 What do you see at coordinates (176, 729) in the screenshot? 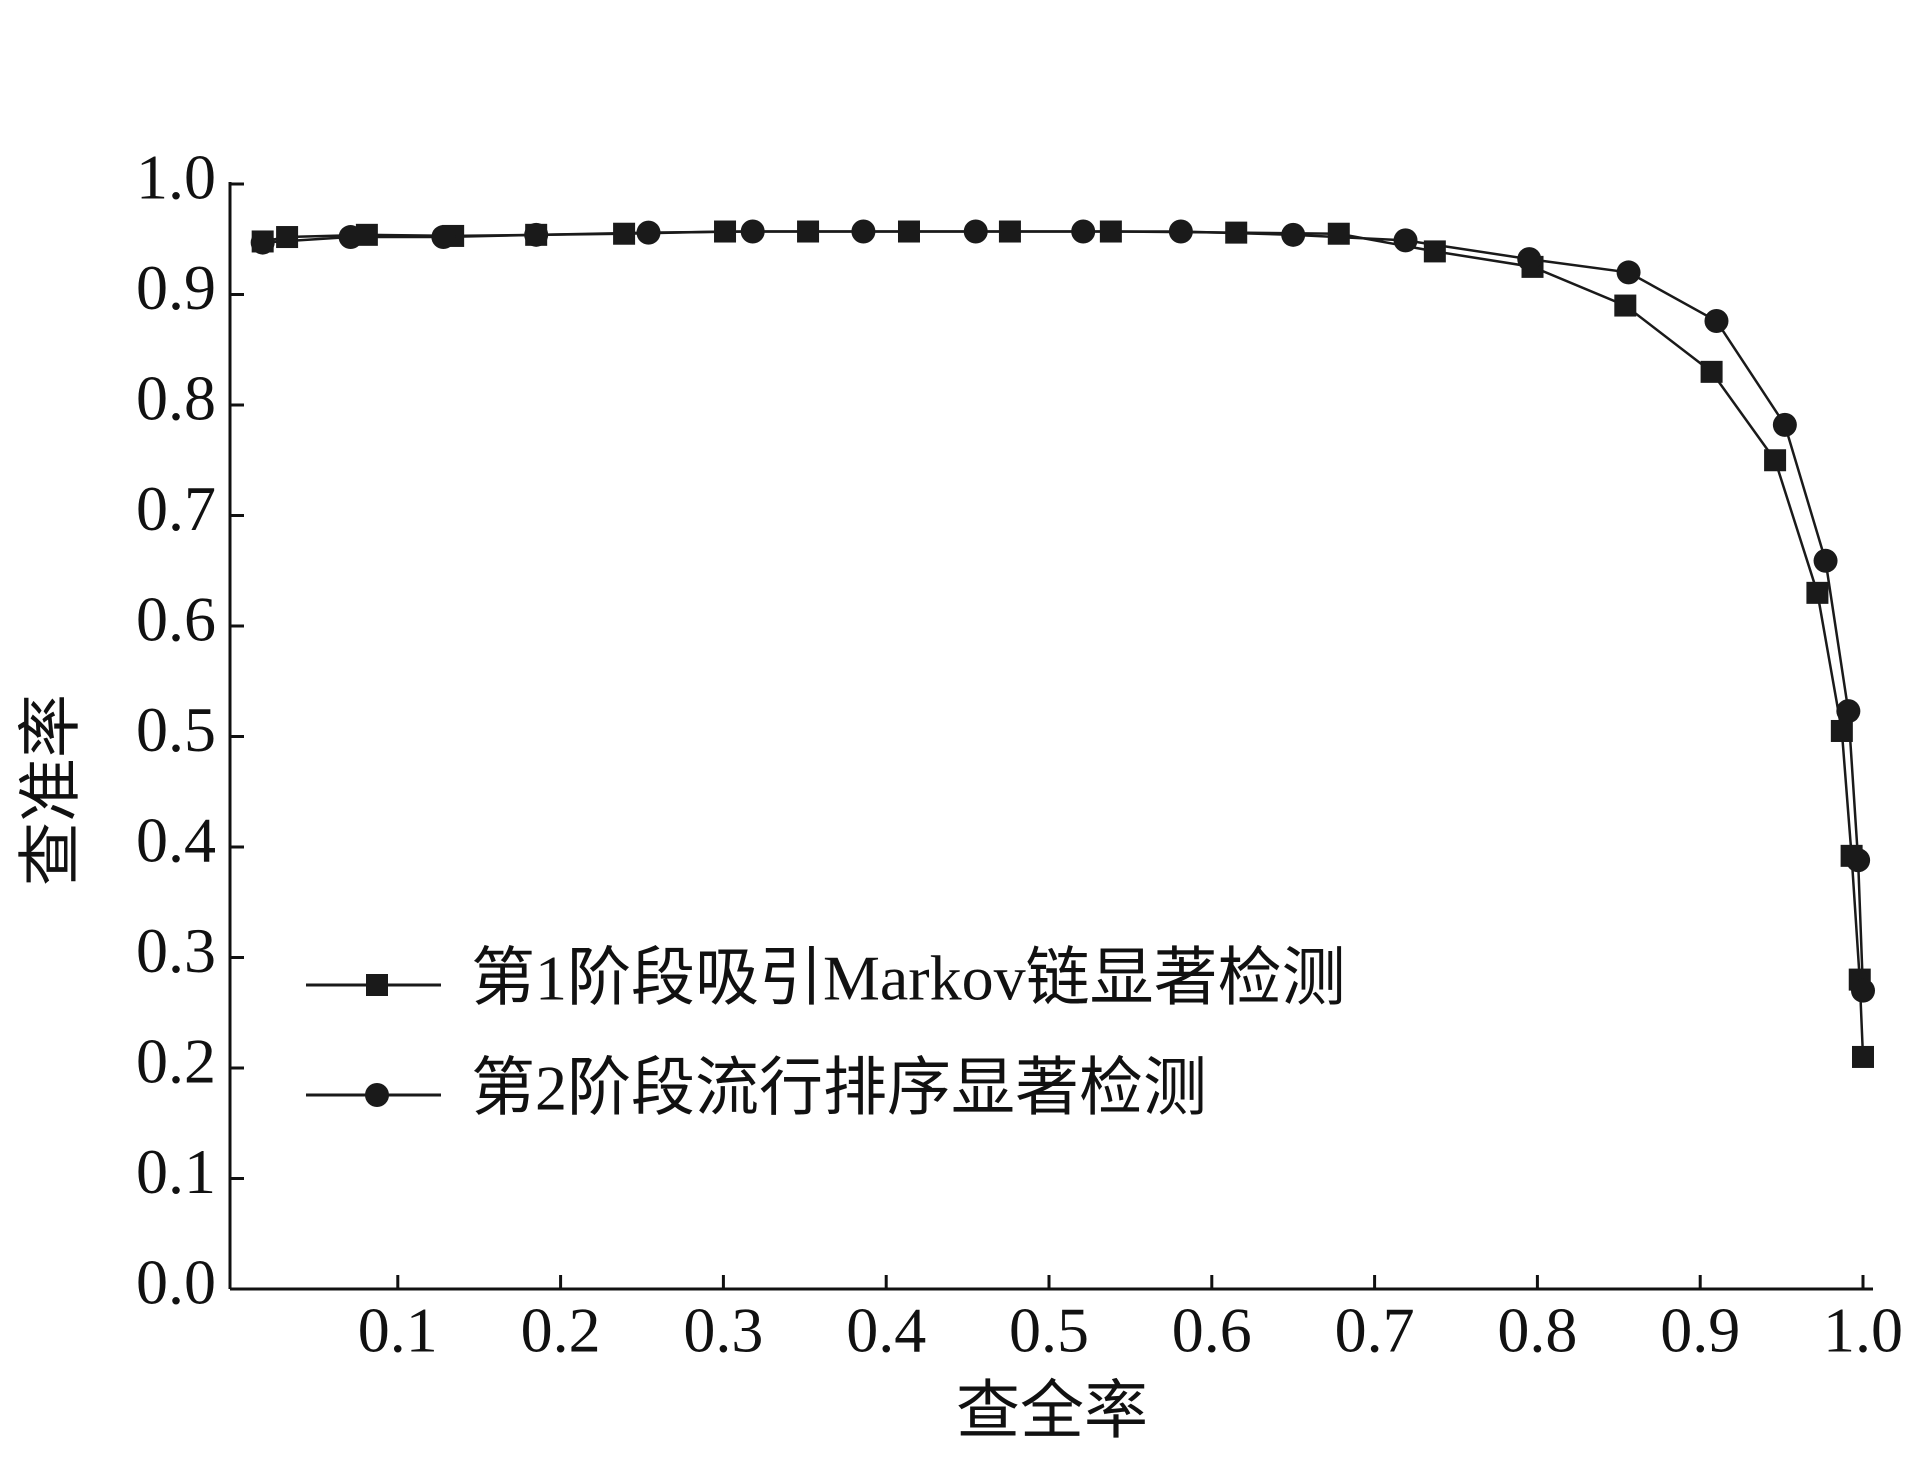
I see `y-tick-label: 0.5` at bounding box center [176, 729].